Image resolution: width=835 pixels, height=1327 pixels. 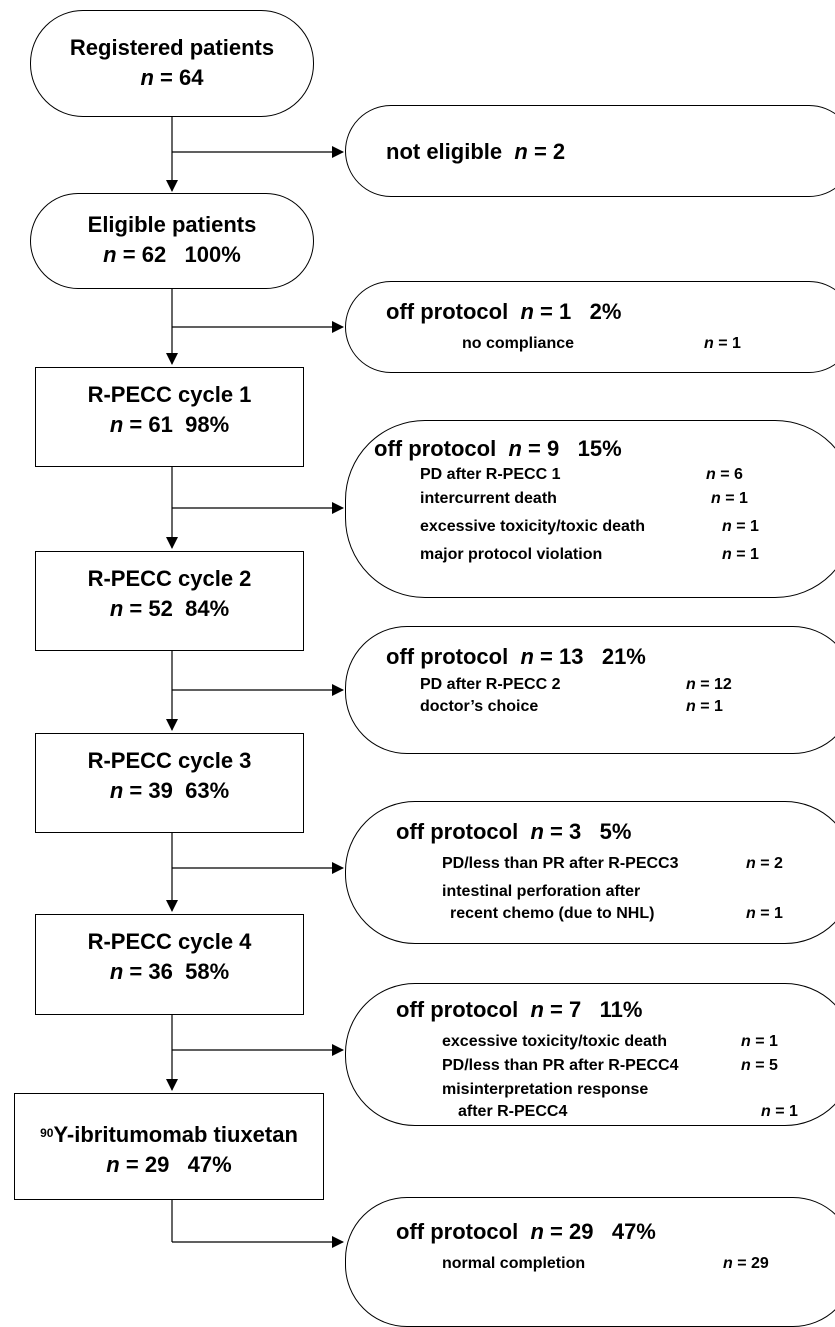 I want to click on not-eligible-title: not eligible, so click(x=444, y=151).